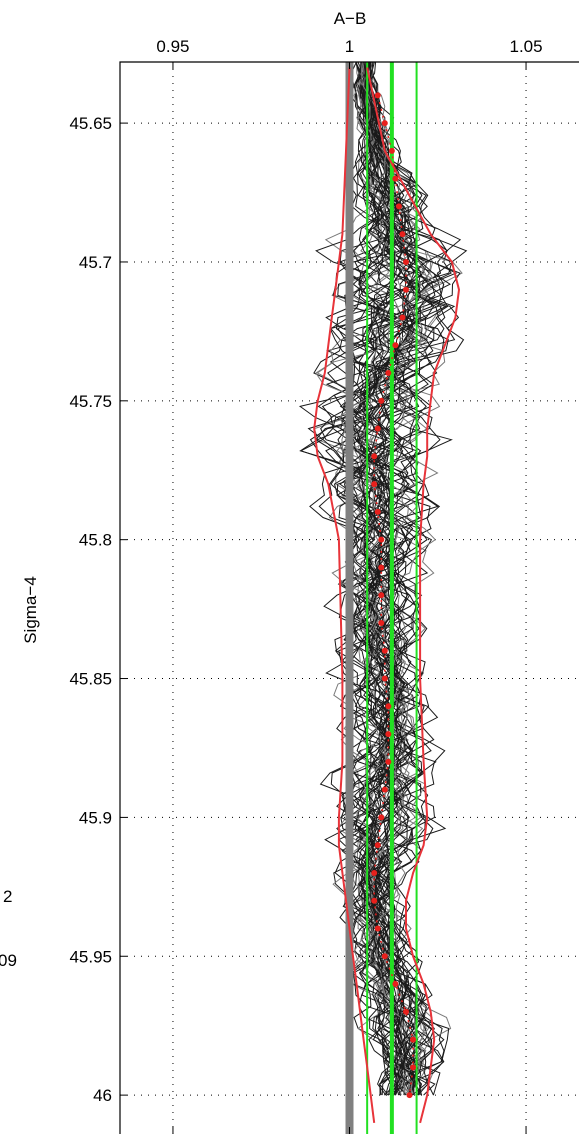 Image resolution: width=579 pixels, height=1134 pixels. Describe the element at coordinates (90, 123) in the screenshot. I see `y-tick-label-0: 45.65` at that location.